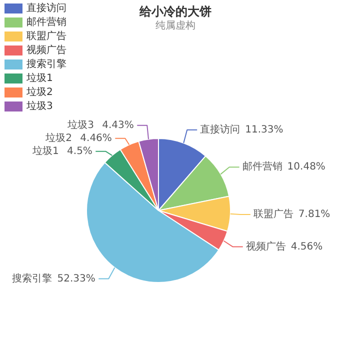 This screenshot has height=350, width=350. I want to click on slice-label: 邮件营销, so click(262, 166).